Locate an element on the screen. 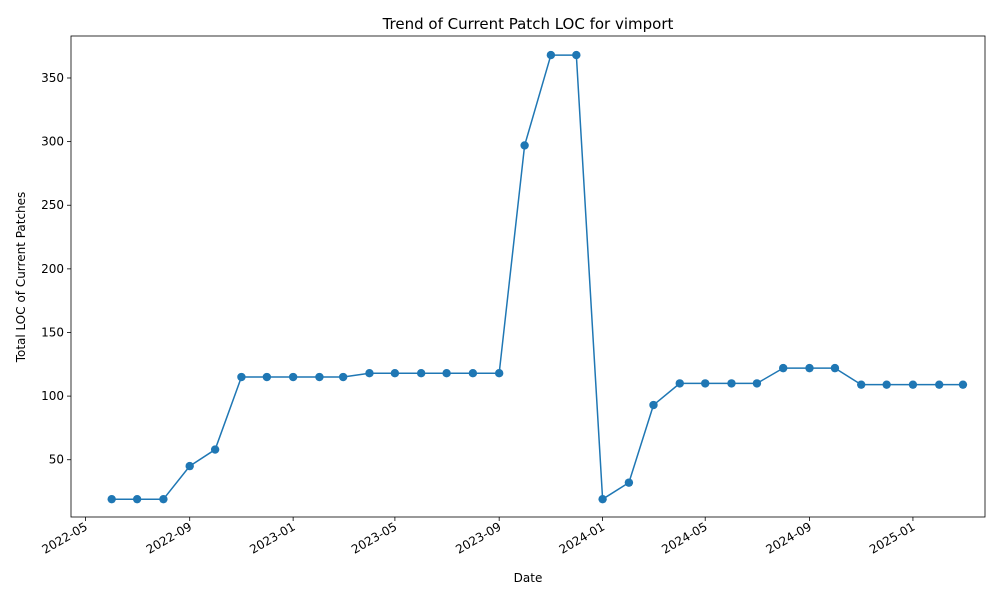  y-tick-label: 100 is located at coordinates (52, 396).